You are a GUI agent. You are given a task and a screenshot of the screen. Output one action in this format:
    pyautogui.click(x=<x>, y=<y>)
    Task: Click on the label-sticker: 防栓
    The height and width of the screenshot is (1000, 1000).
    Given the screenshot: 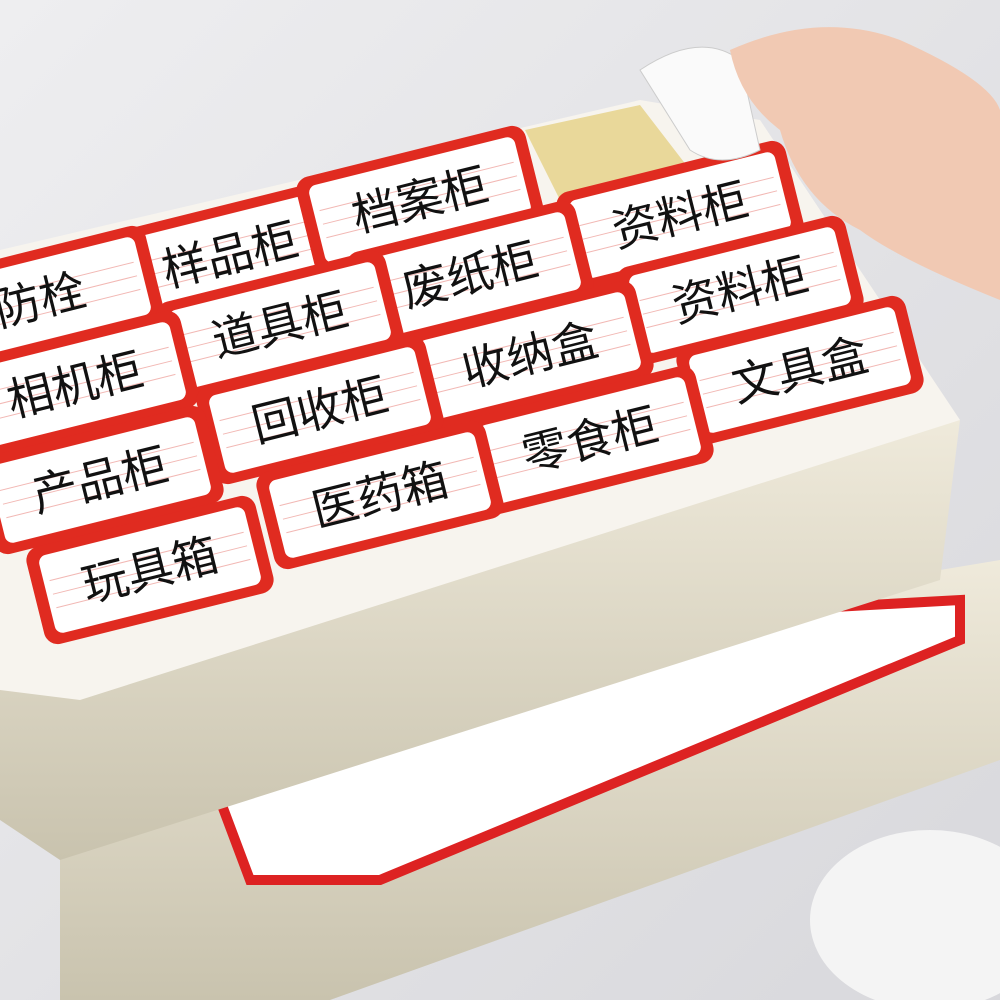 What is the action you would take?
    pyautogui.click(x=82, y=300)
    